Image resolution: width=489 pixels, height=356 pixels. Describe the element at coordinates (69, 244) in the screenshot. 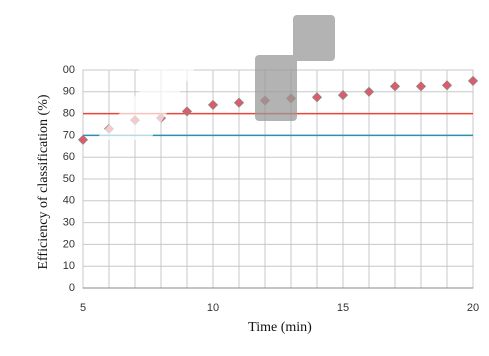

I see `y-tick-label: 20` at that location.